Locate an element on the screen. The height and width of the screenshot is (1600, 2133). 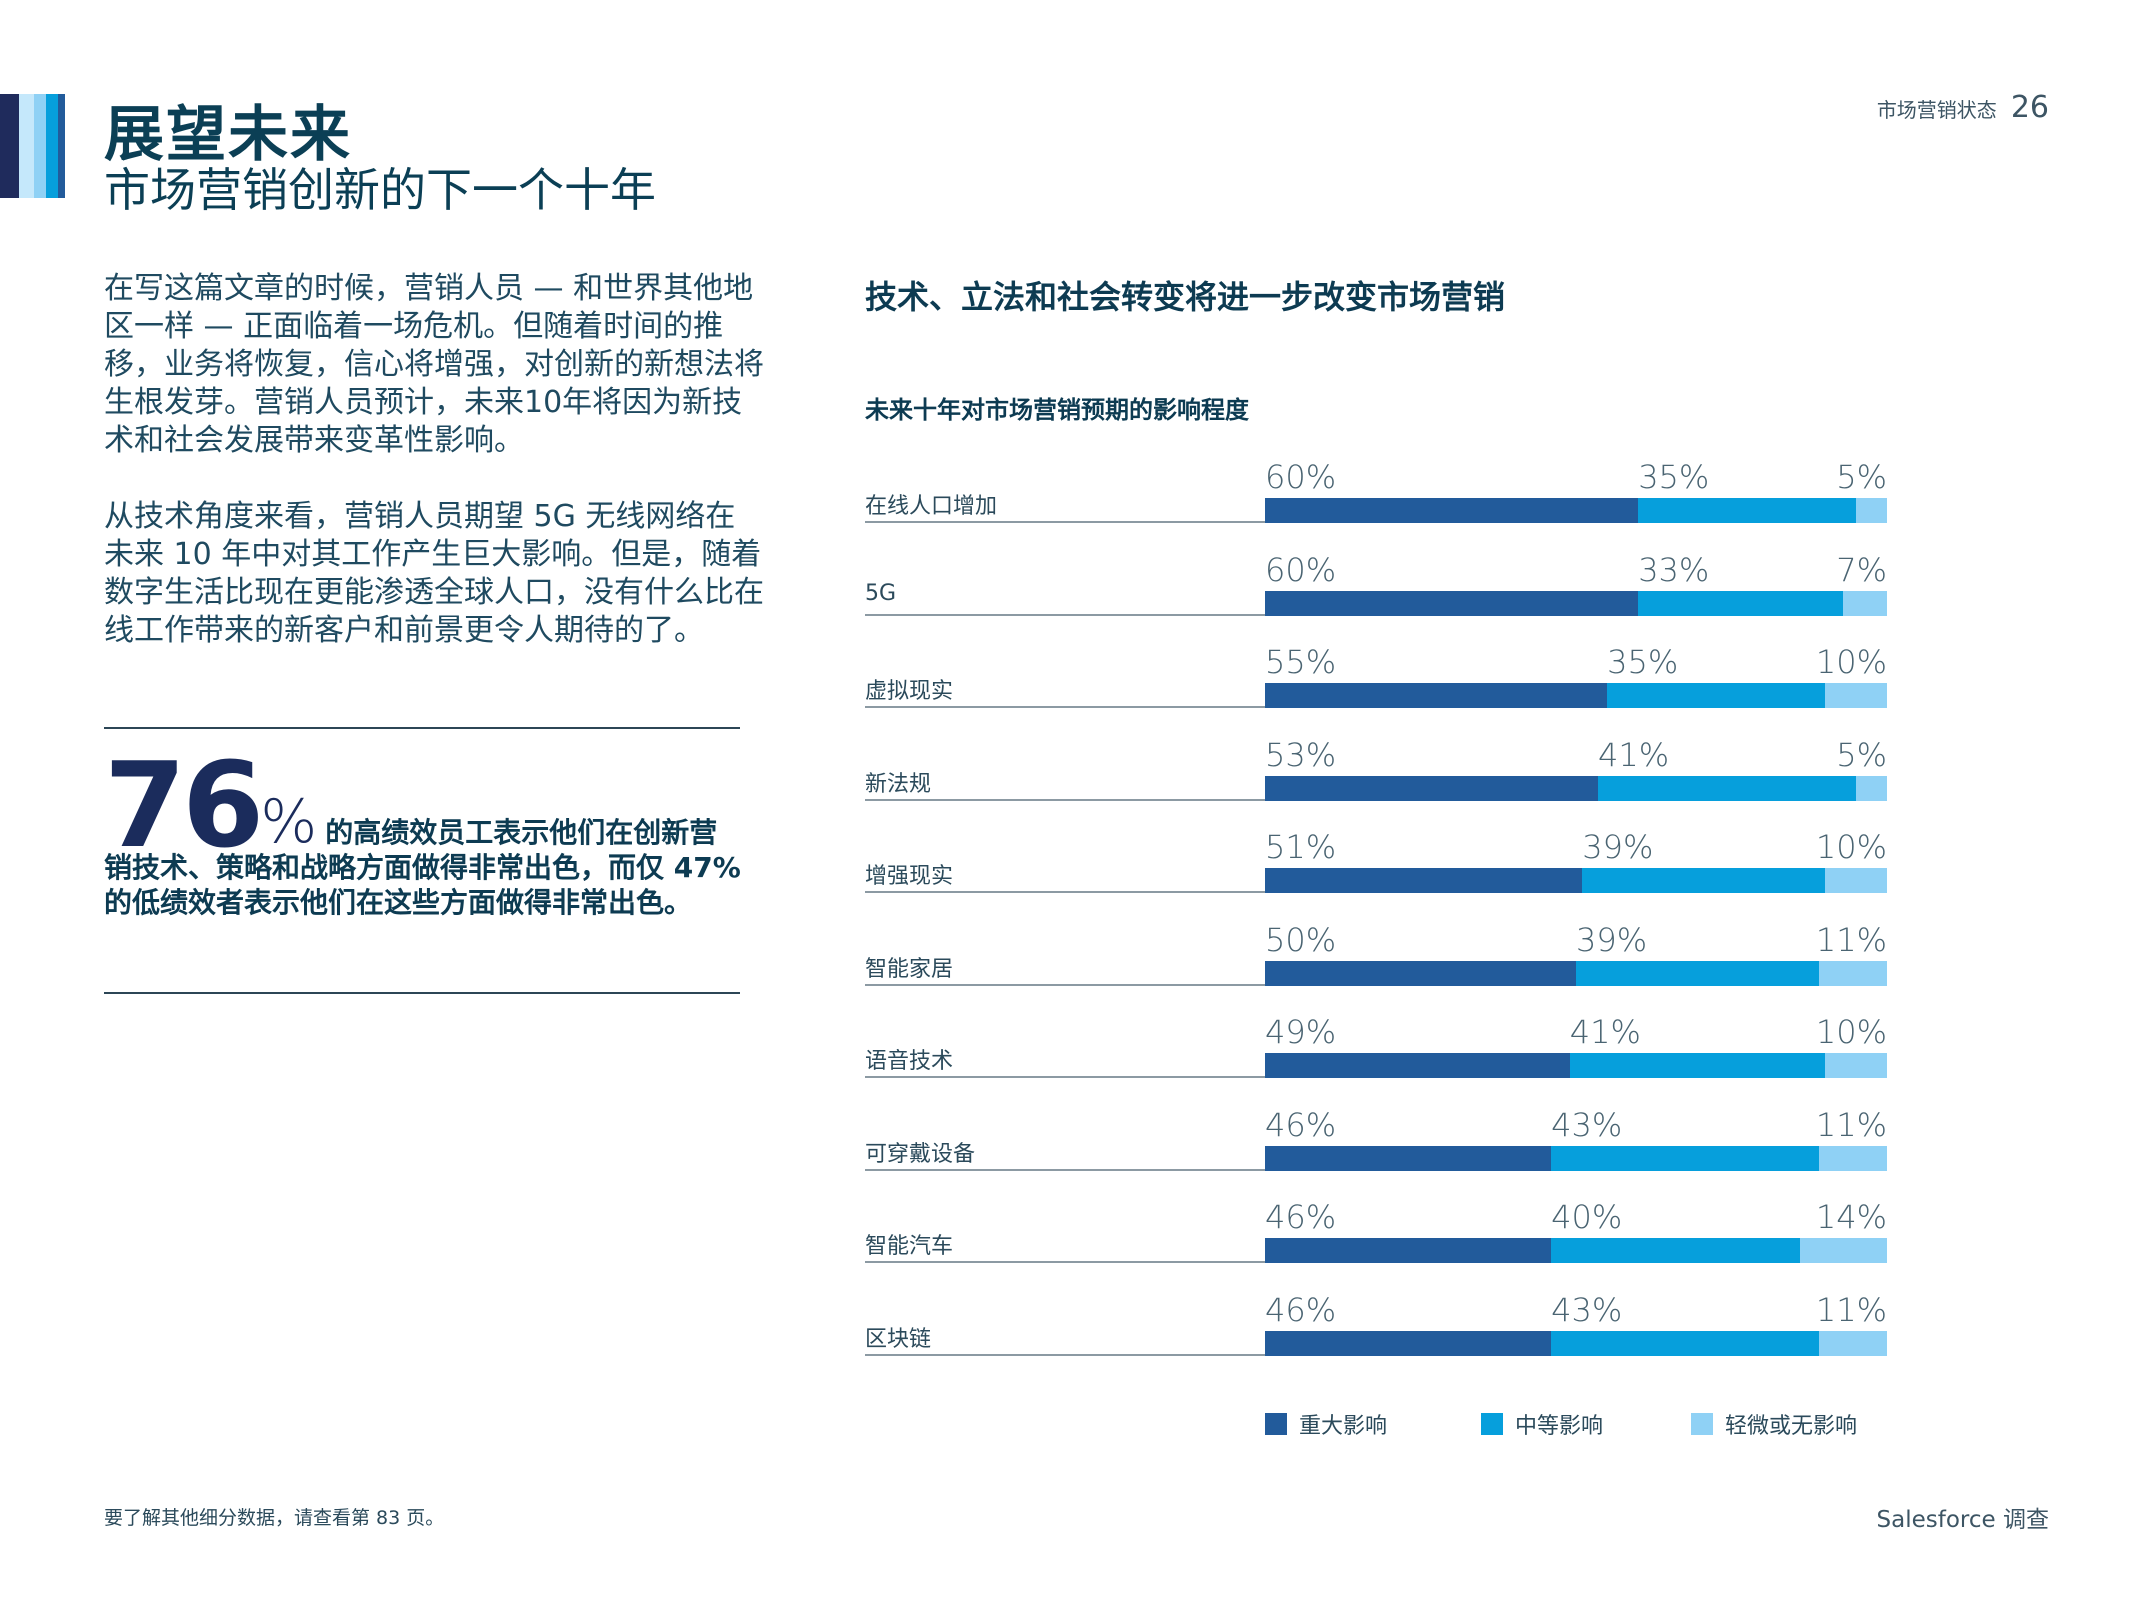
section-name: 市场营销状态 is located at coordinates (1936, 110).